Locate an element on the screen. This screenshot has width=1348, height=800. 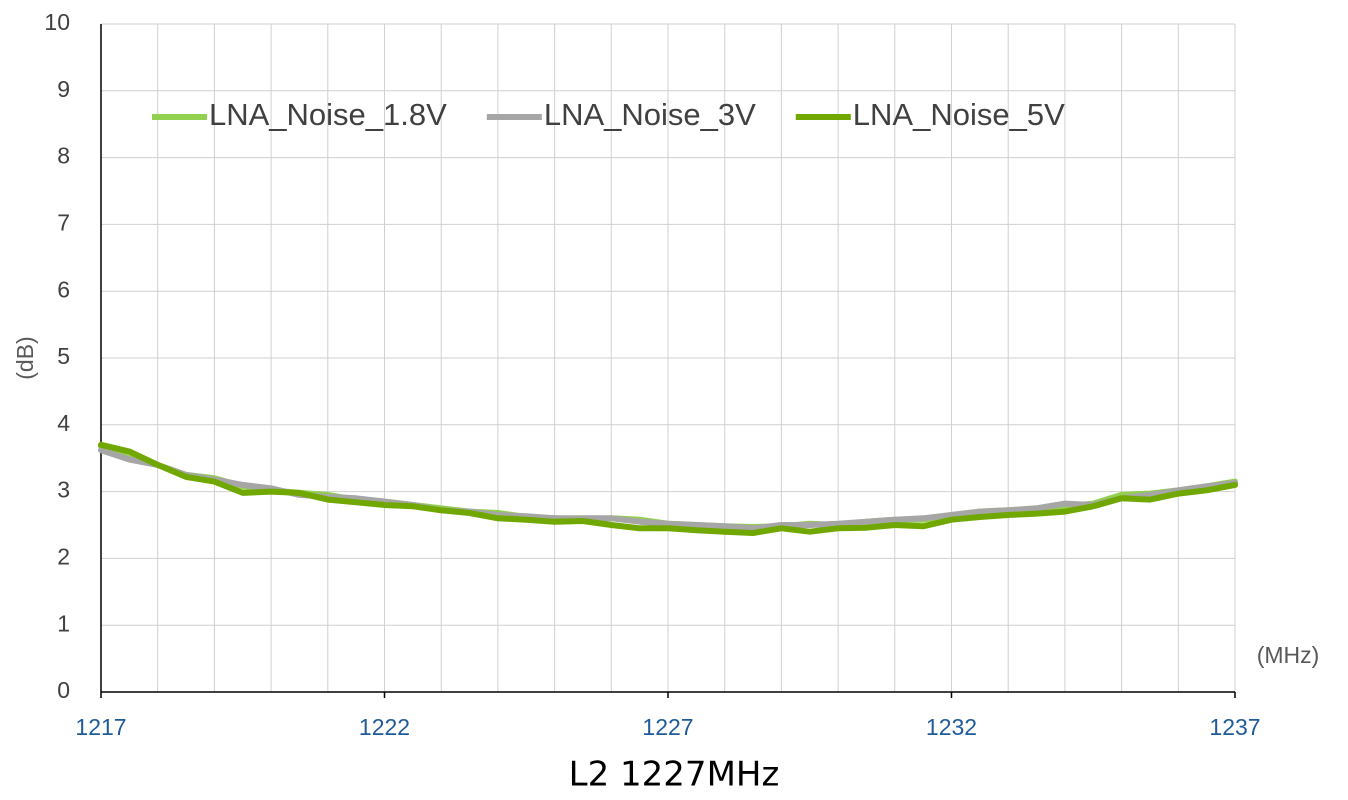
x-tick-label: 1217 is located at coordinates (100, 727).